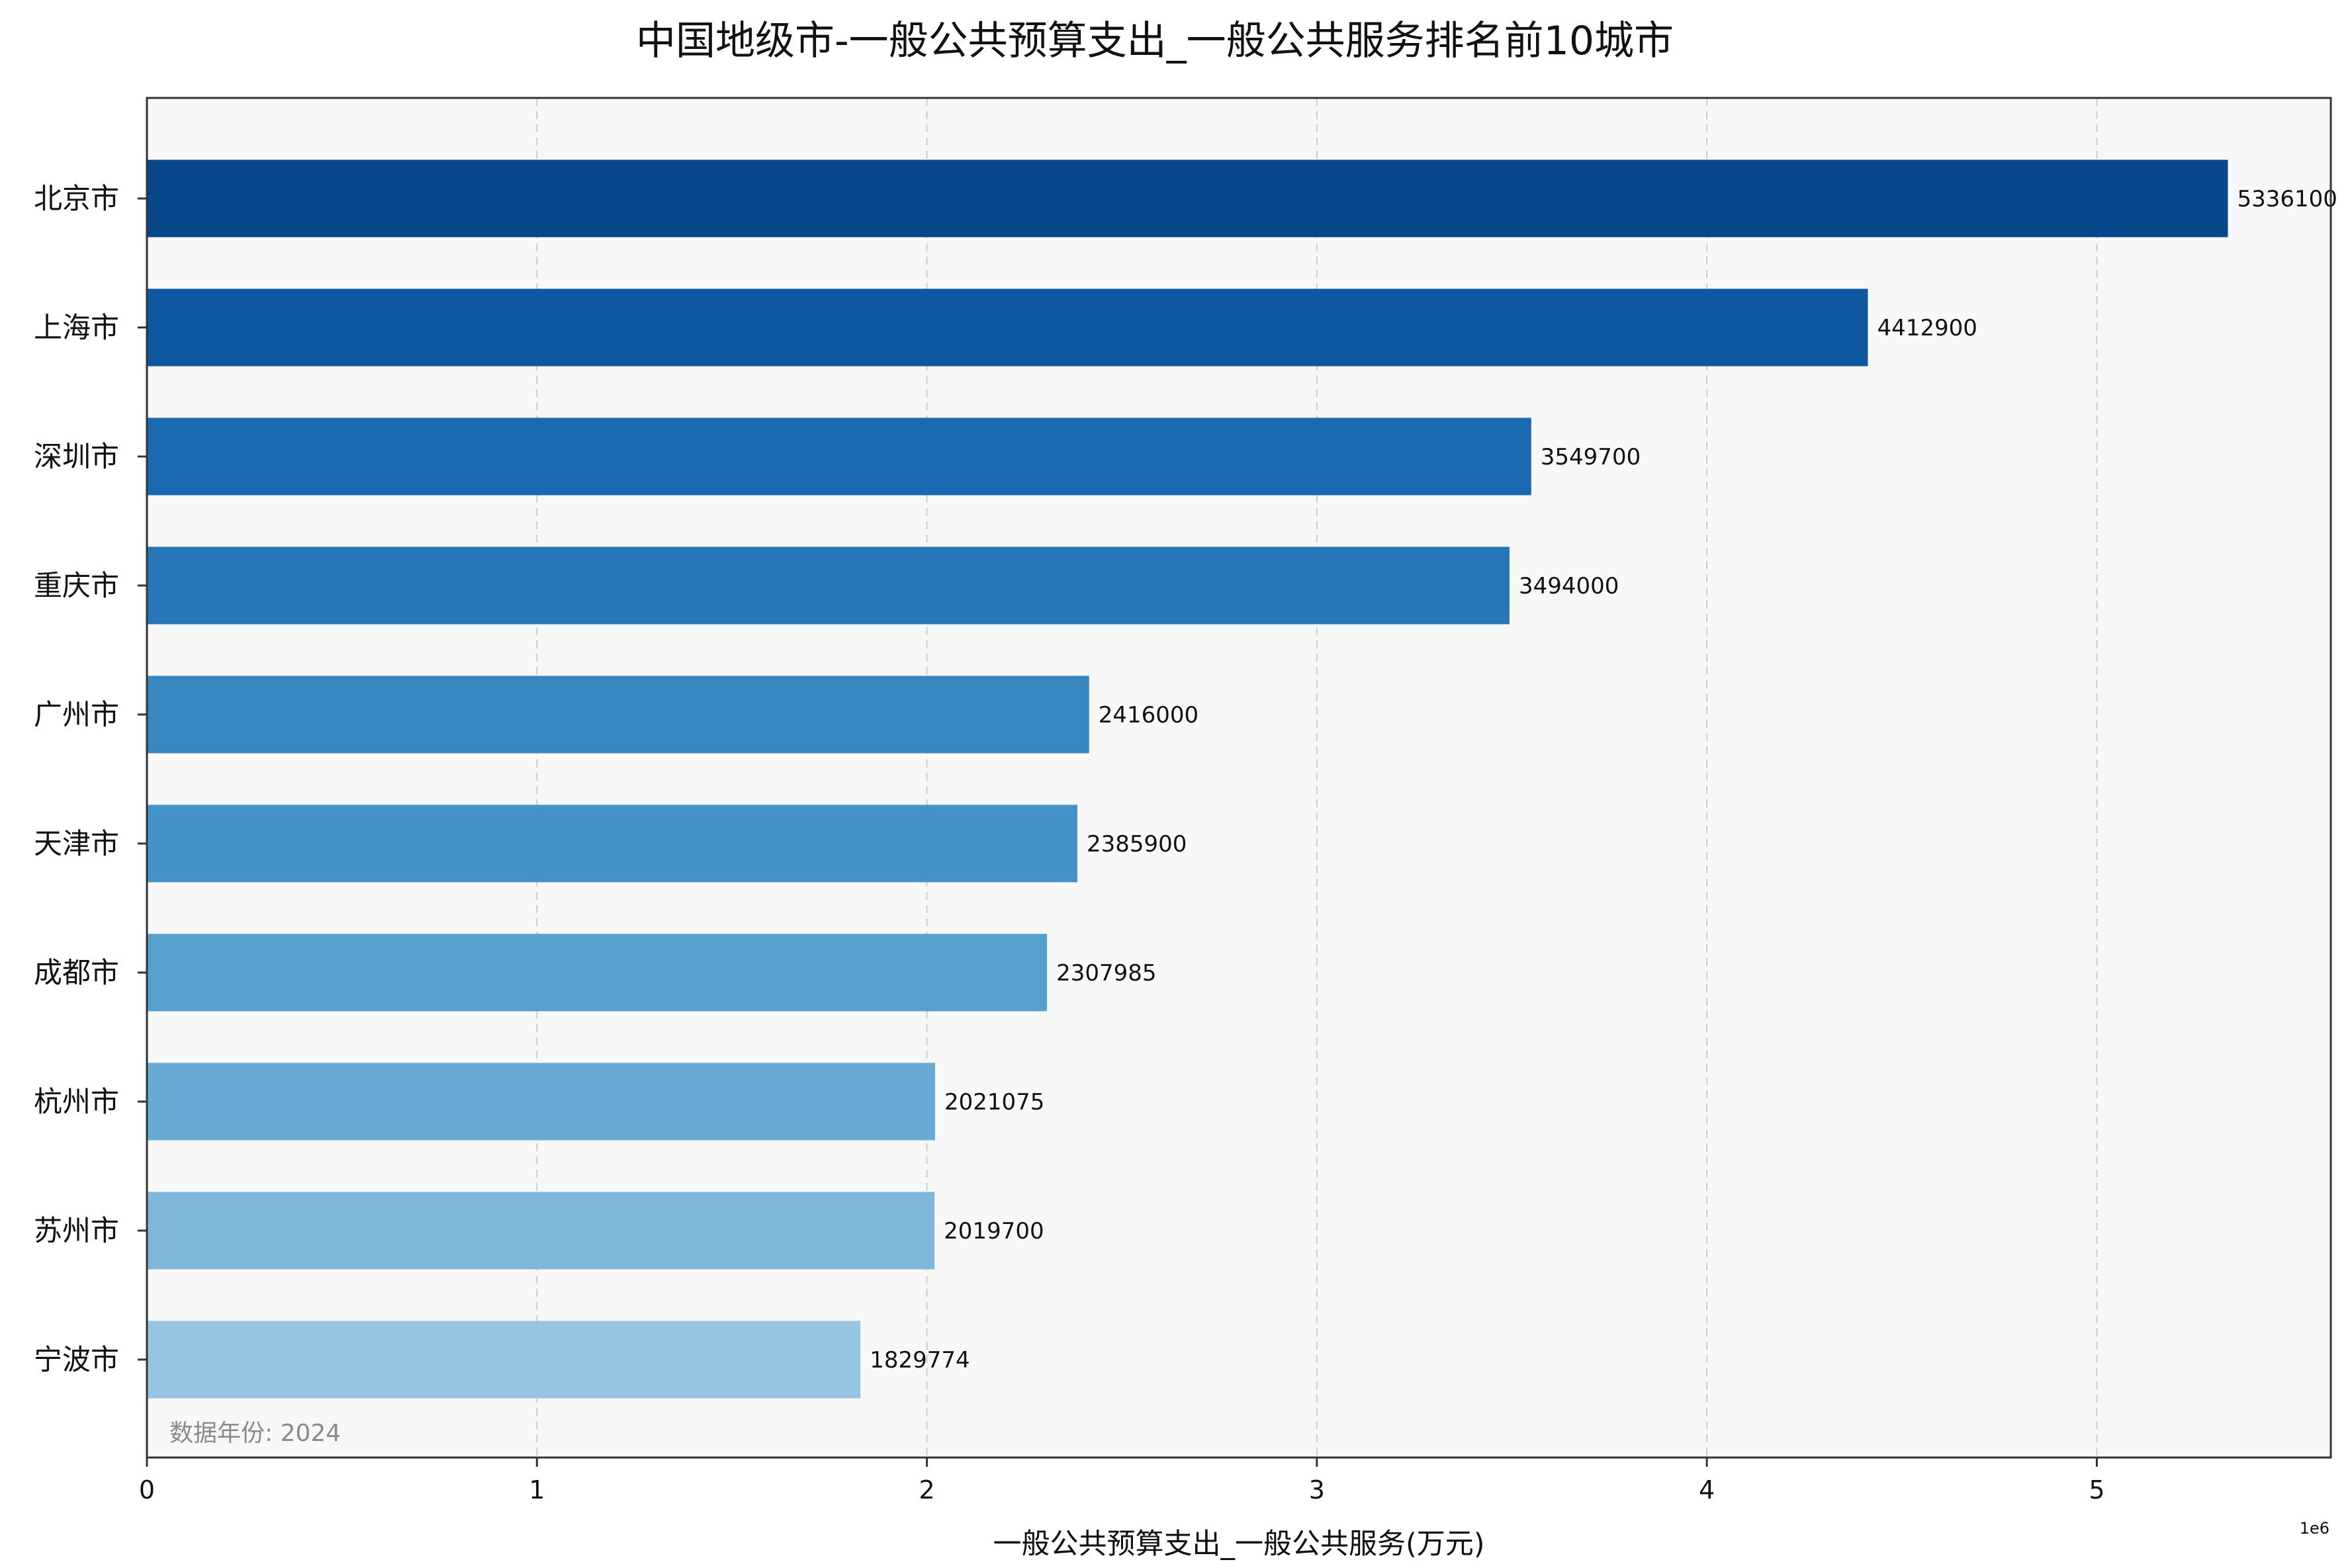  What do you see at coordinates (1122, 1481) in the screenshot?
I see `x-axis: 0 1 2 3 4 5` at bounding box center [1122, 1481].